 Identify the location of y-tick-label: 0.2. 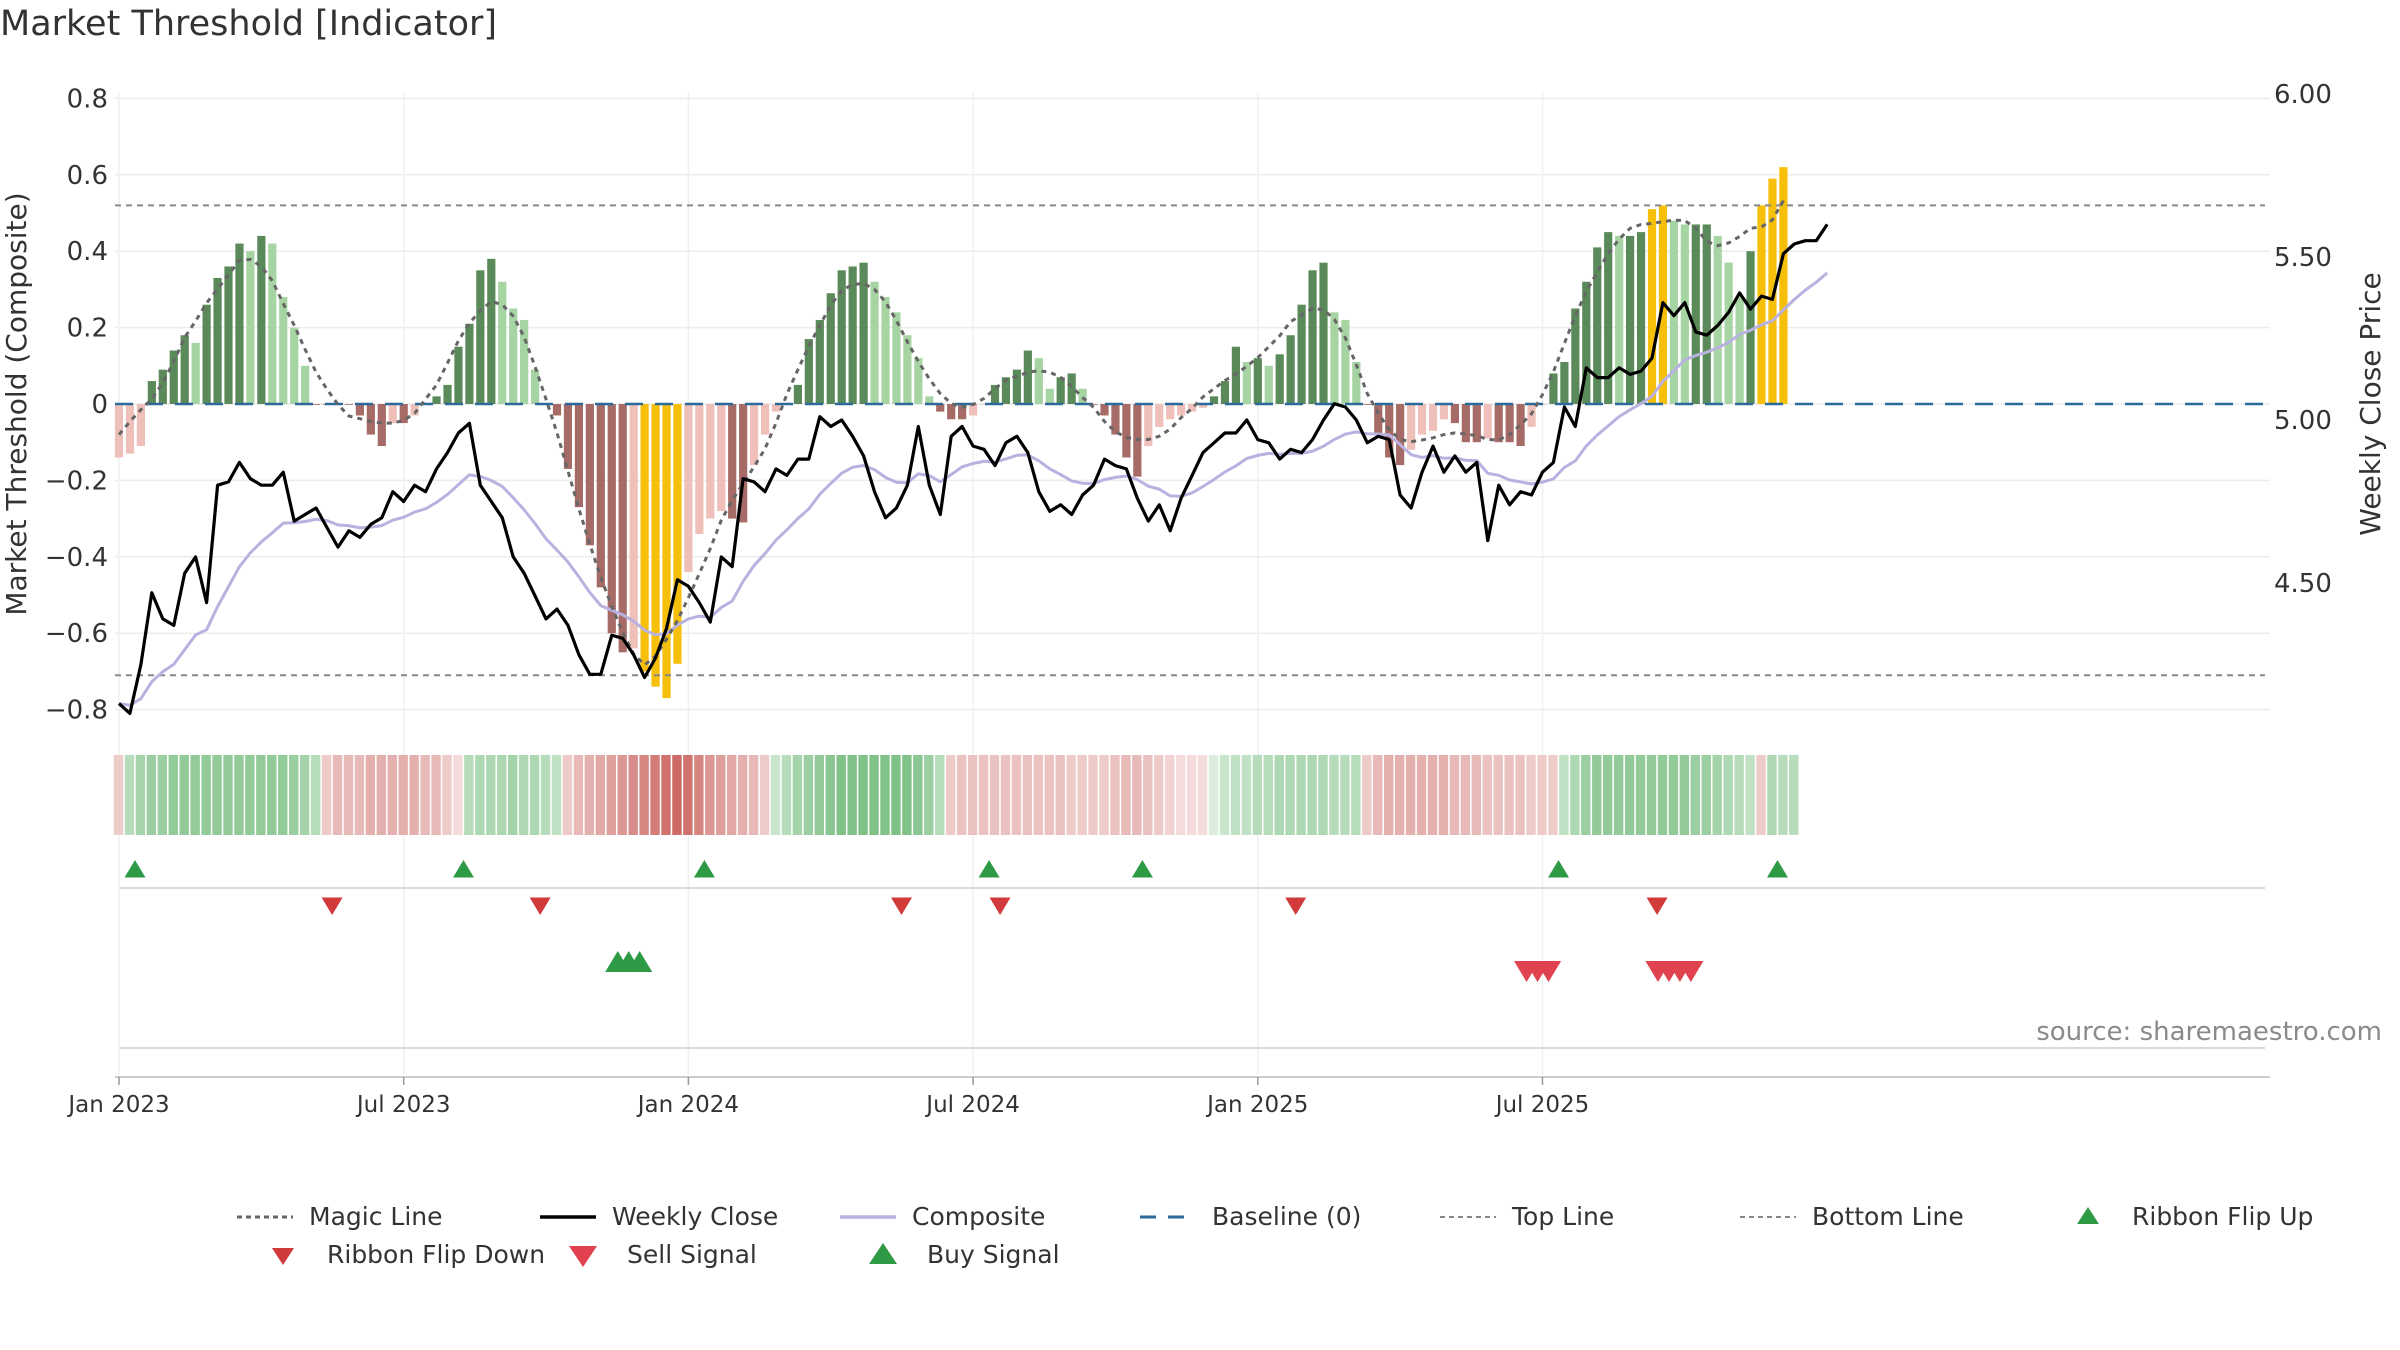
(87, 329).